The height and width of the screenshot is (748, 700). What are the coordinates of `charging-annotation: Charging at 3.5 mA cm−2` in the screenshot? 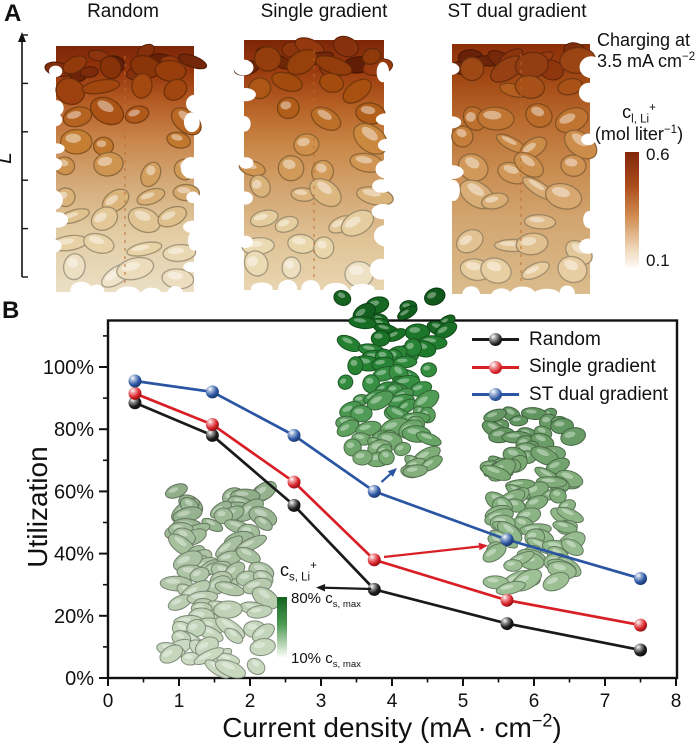 It's located at (646, 51).